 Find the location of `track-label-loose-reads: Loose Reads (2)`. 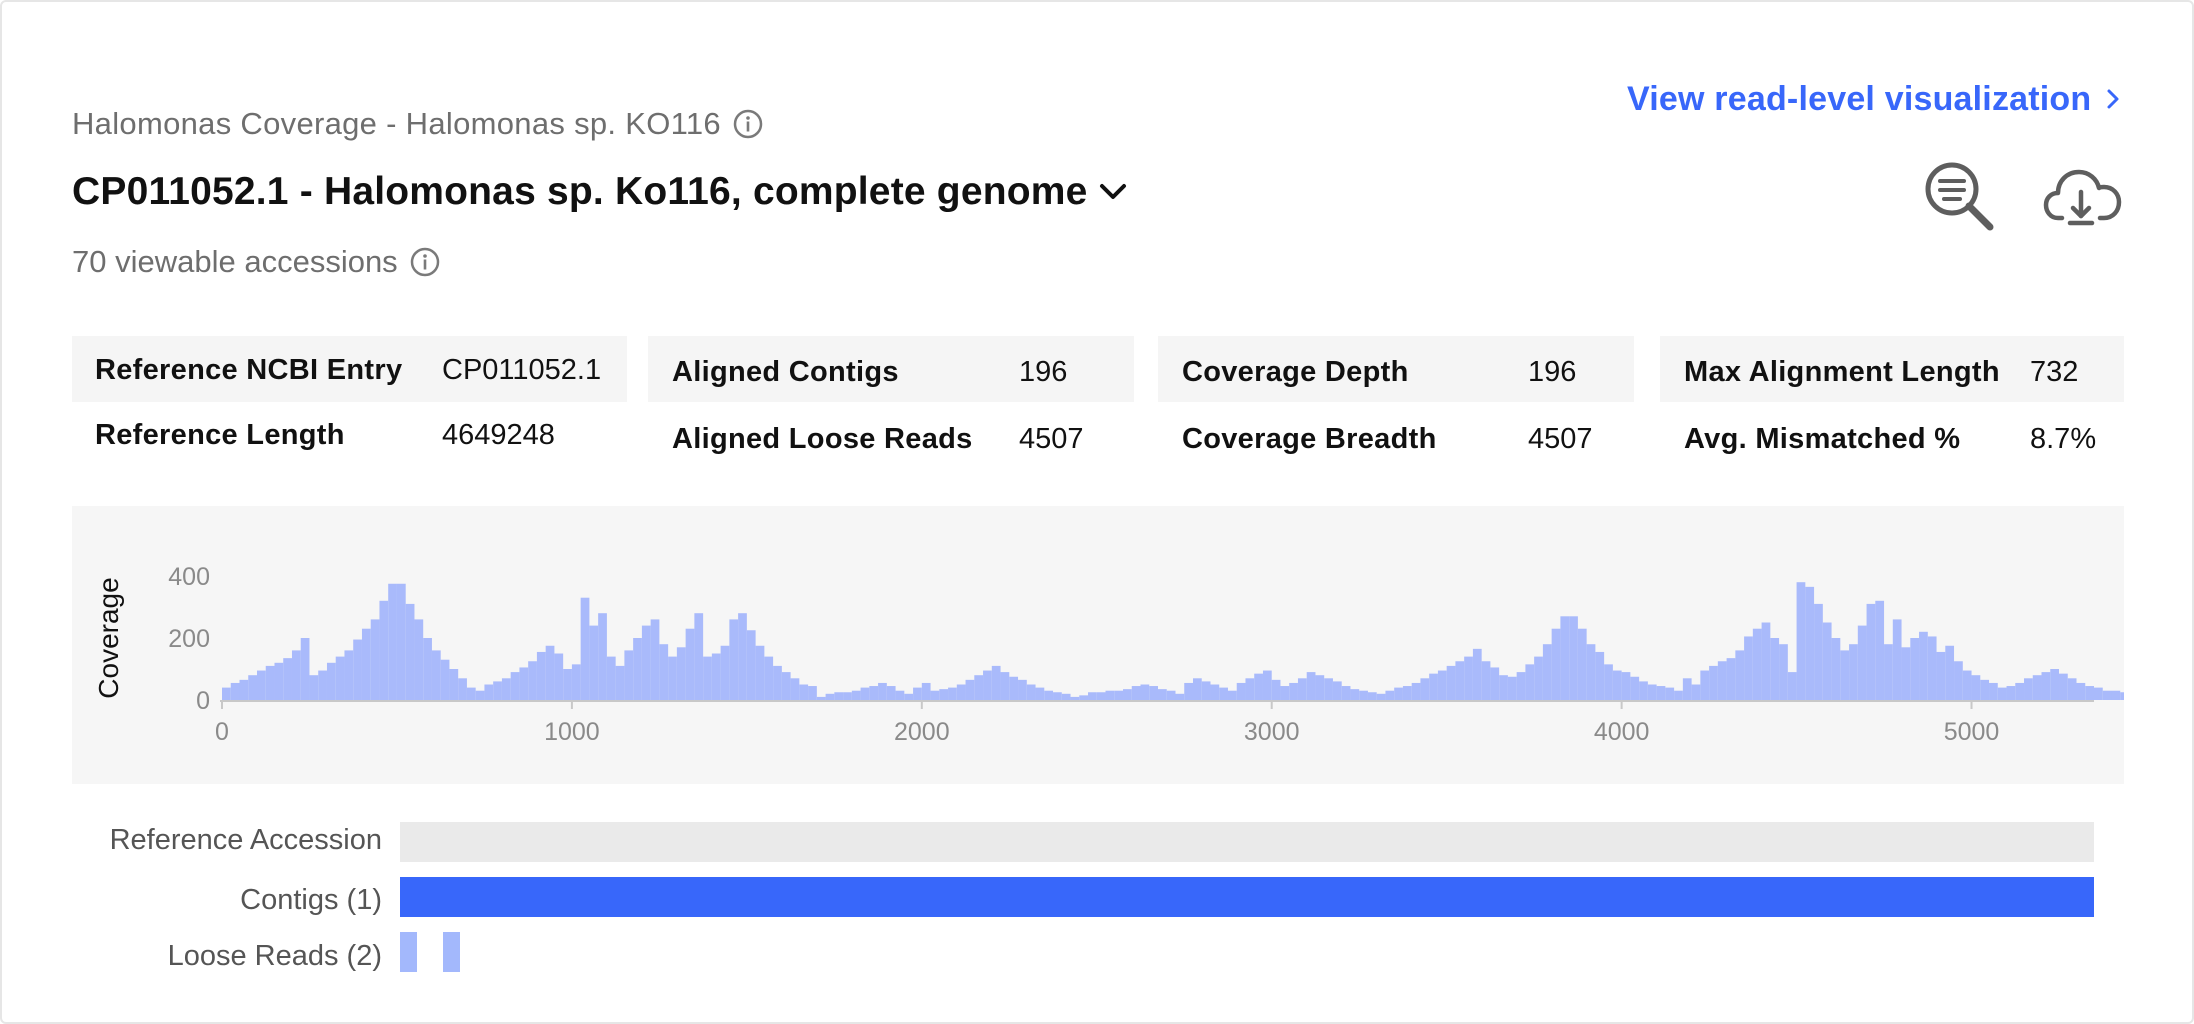

track-label-loose-reads: Loose Reads (2) is located at coordinates (274, 956).